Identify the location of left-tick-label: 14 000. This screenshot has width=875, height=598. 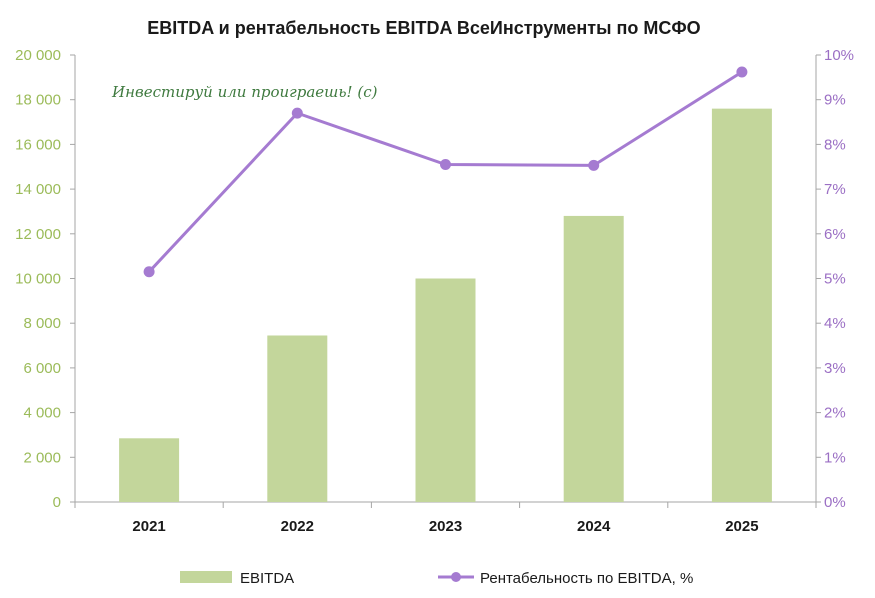
(38, 189).